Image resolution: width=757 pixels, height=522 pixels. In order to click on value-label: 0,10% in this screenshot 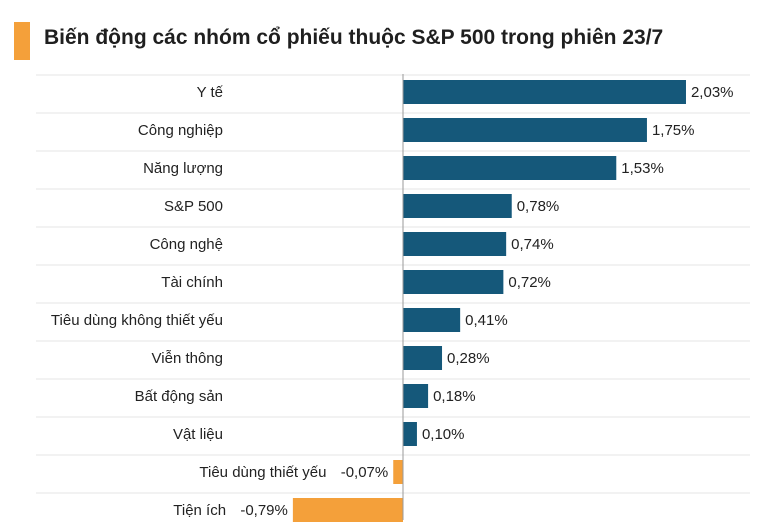, I will do `click(443, 434)`.